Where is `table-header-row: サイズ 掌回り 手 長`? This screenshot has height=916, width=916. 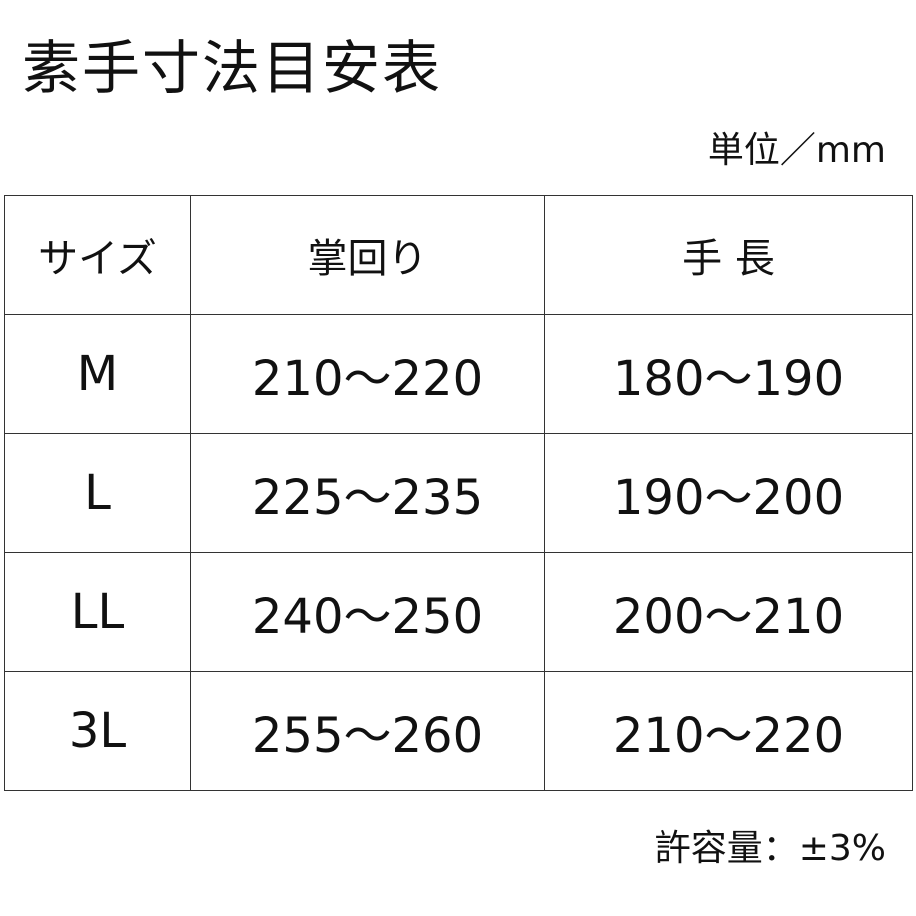
table-header-row: サイズ 掌回り 手 長 is located at coordinates (458, 255).